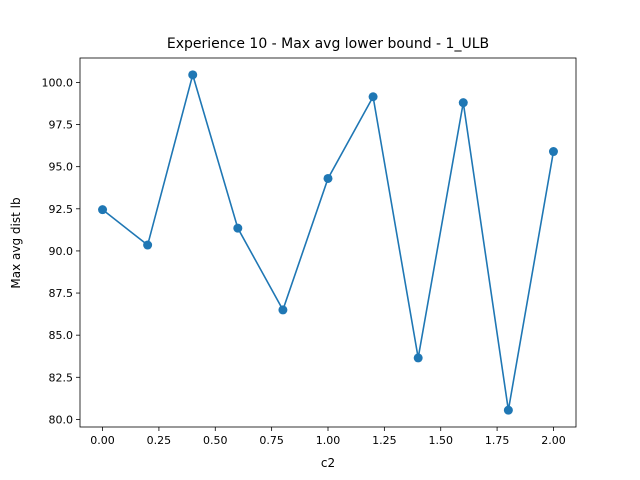  What do you see at coordinates (61, 251) in the screenshot?
I see `y-tick-label: 90.0` at bounding box center [61, 251].